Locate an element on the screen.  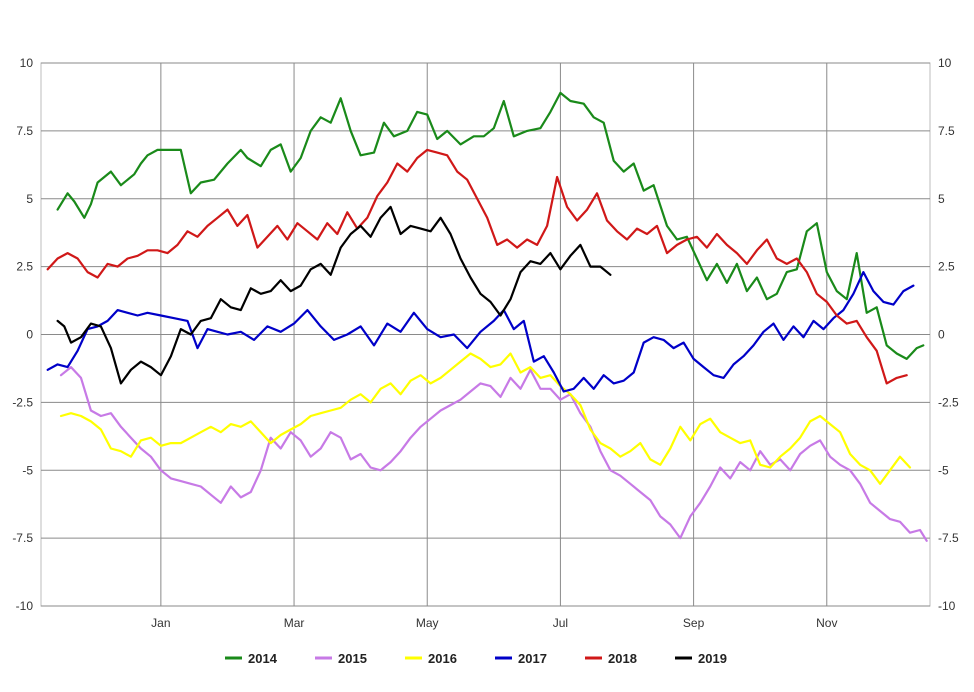
x-tick-label: Jul is located at coordinates (560, 623).